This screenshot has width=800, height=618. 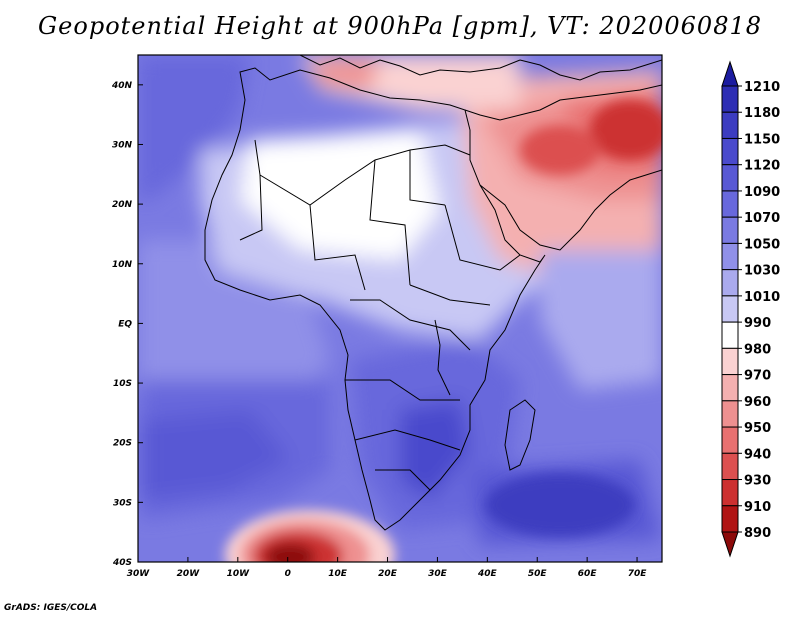 I want to click on lat-tick-label: 30N, so click(x=122, y=145).